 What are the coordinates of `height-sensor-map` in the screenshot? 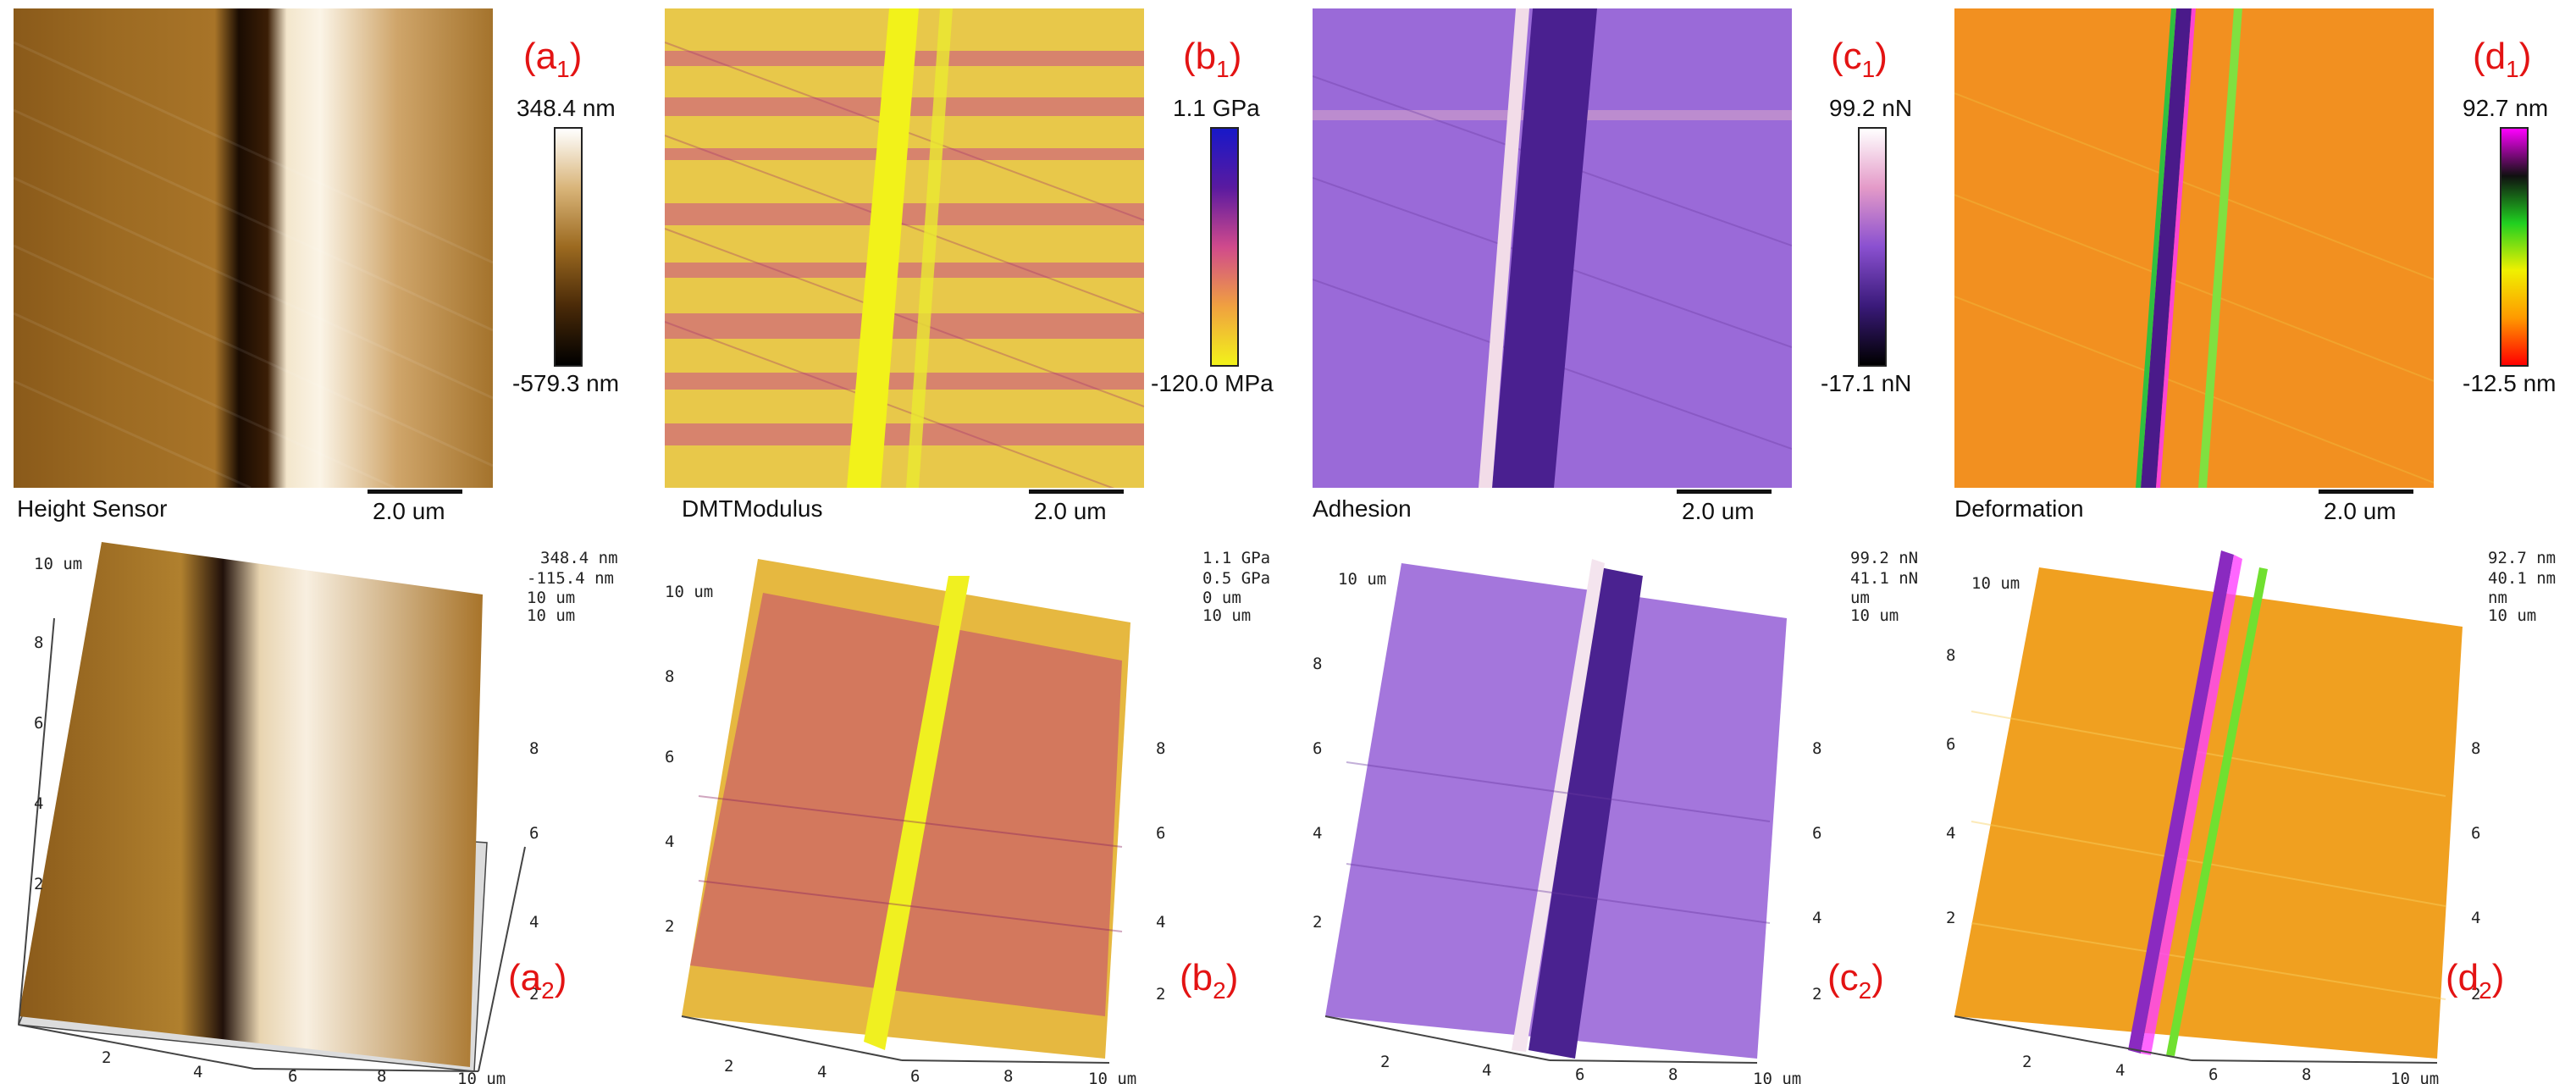 It's located at (254, 248).